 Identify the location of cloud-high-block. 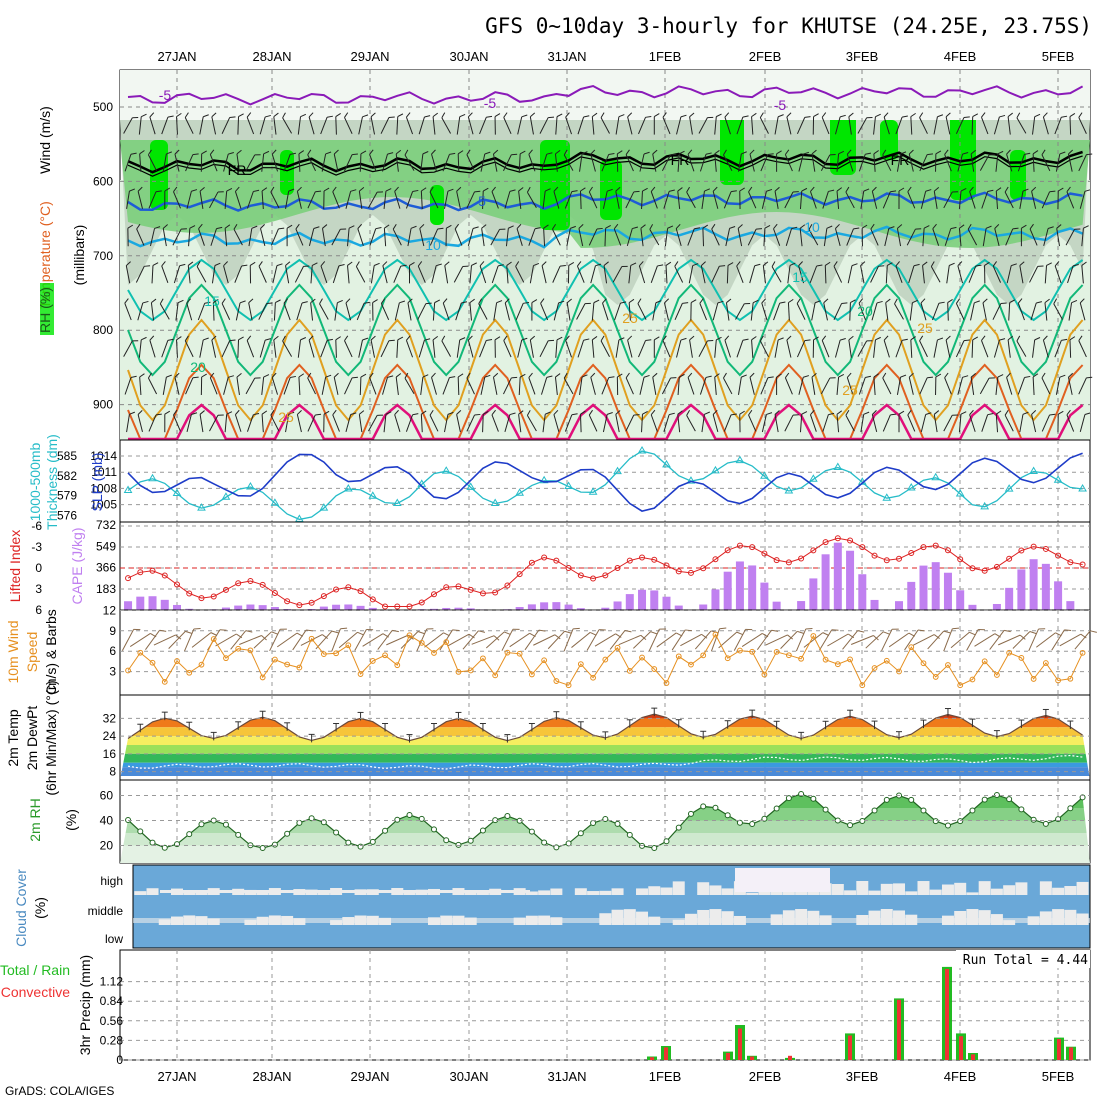
(782, 880).